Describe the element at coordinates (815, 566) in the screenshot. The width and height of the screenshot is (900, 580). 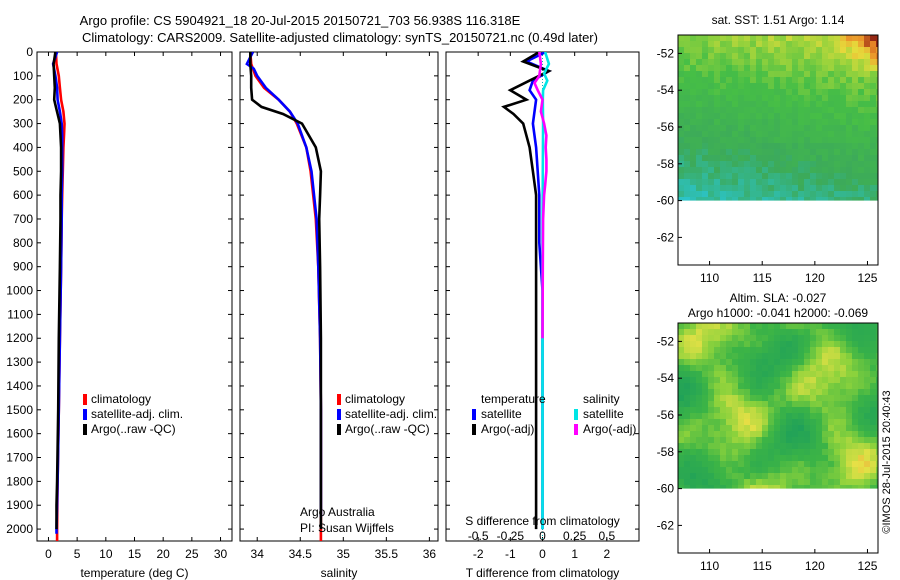
I see `sla-map-xtick-label: 120` at that location.